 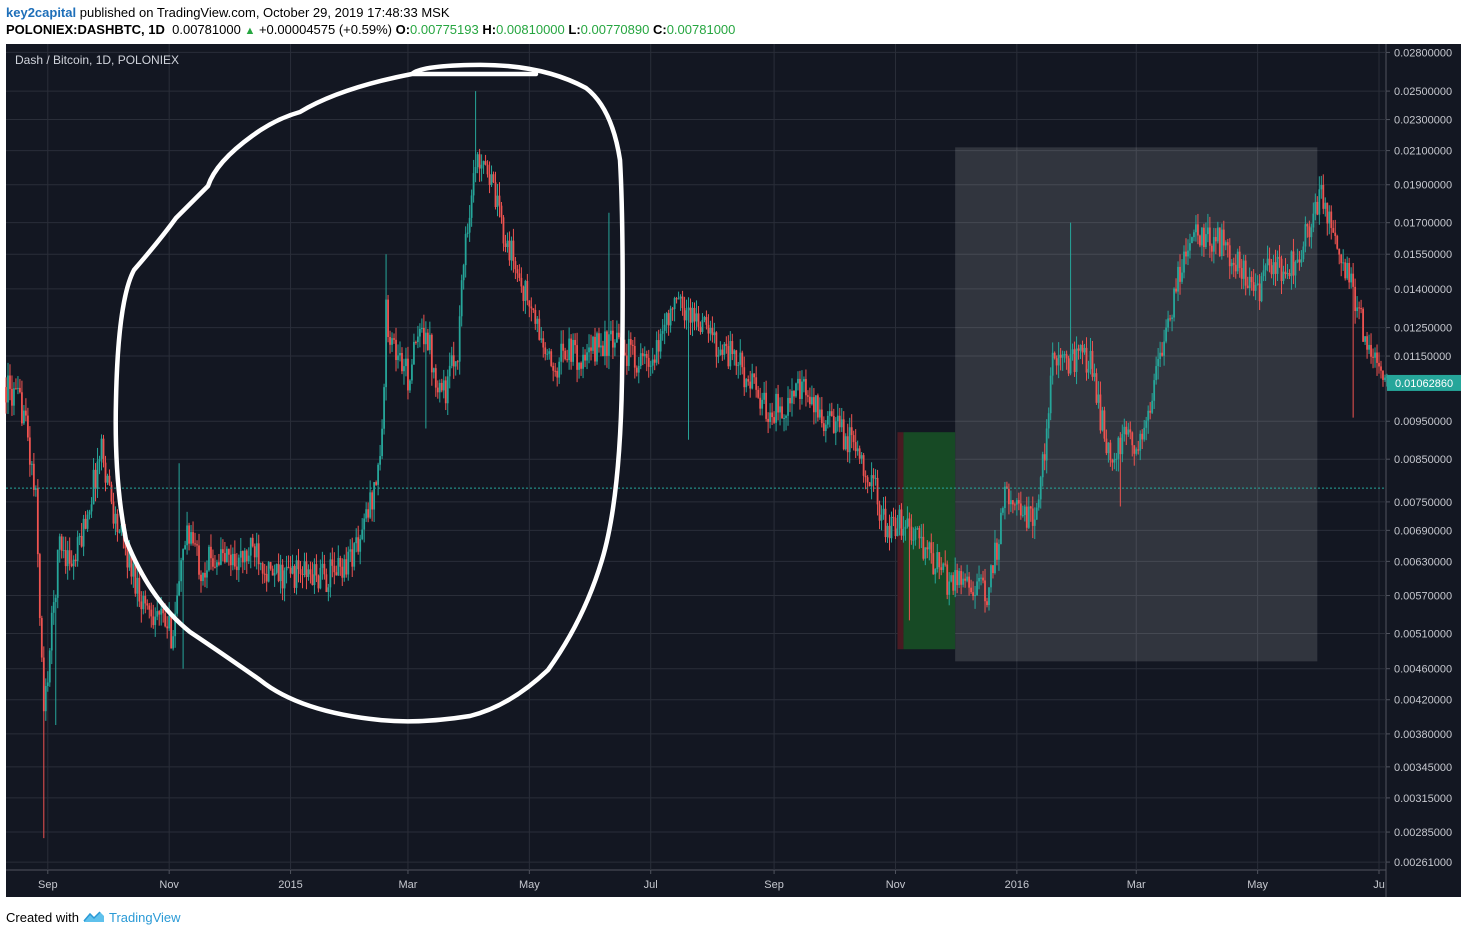 What do you see at coordinates (1423, 470) in the screenshot?
I see `price-axis` at bounding box center [1423, 470].